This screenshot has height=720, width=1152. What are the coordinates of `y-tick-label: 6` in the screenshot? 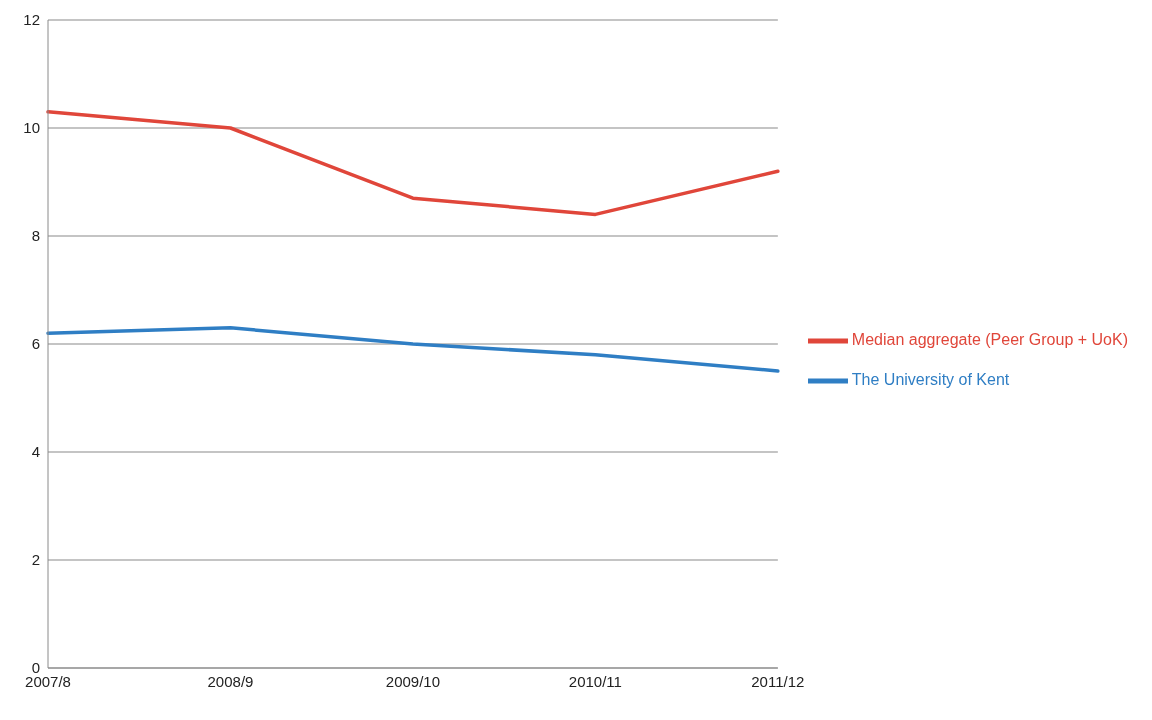 It's located at (35, 344).